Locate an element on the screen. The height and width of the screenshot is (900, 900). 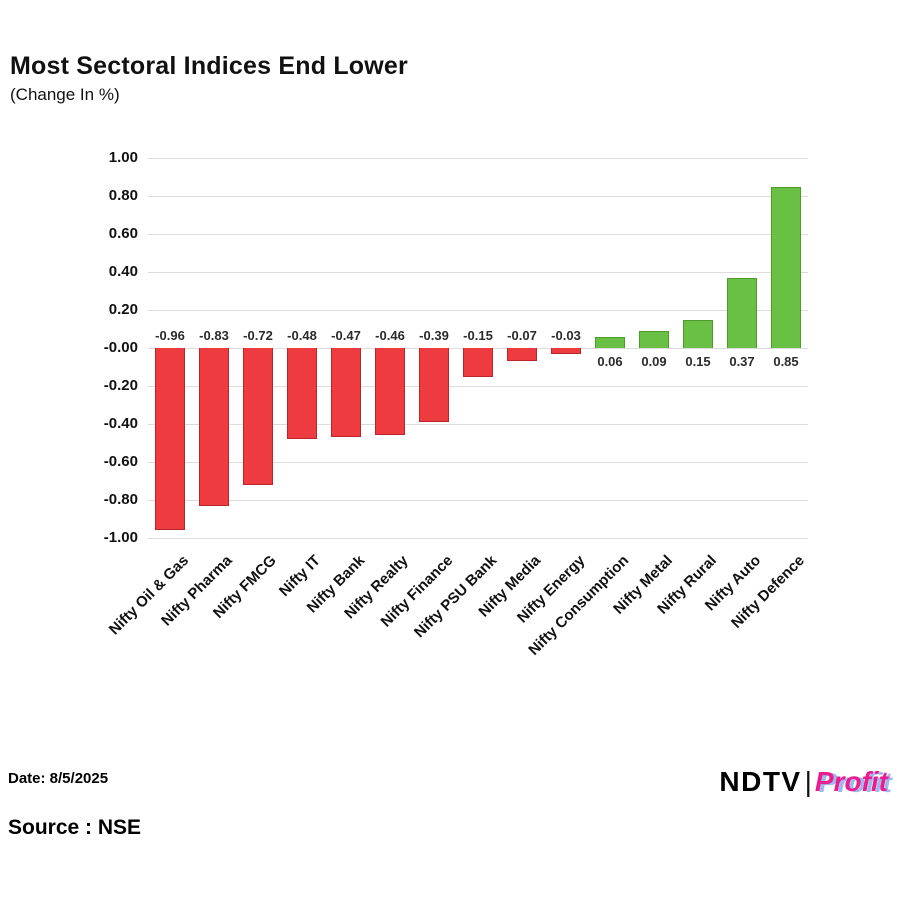
bar-value-label: -0.72 is located at coordinates (258, 335).